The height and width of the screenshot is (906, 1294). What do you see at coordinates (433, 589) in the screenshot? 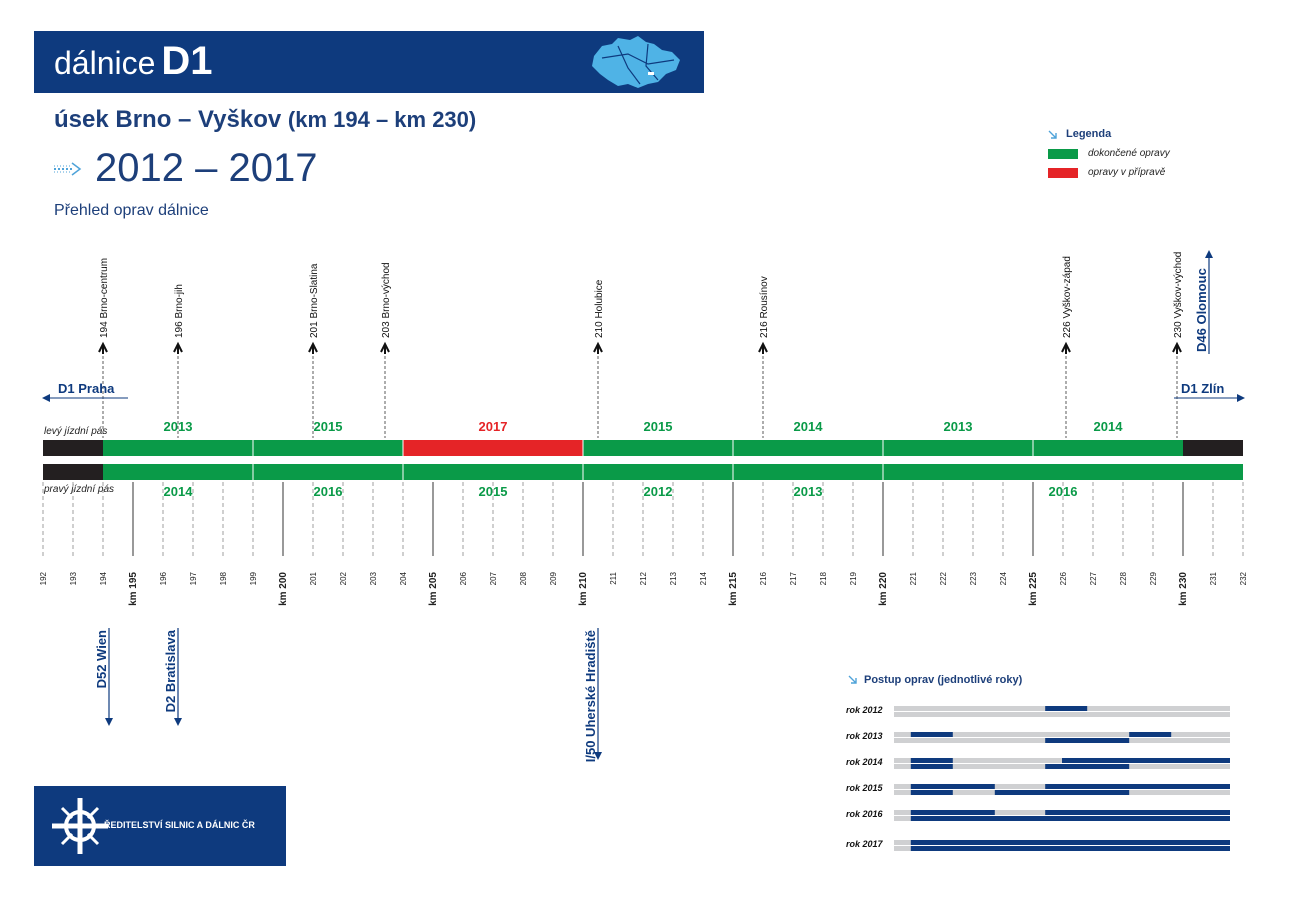
I see `km-label: km 205` at bounding box center [433, 589].